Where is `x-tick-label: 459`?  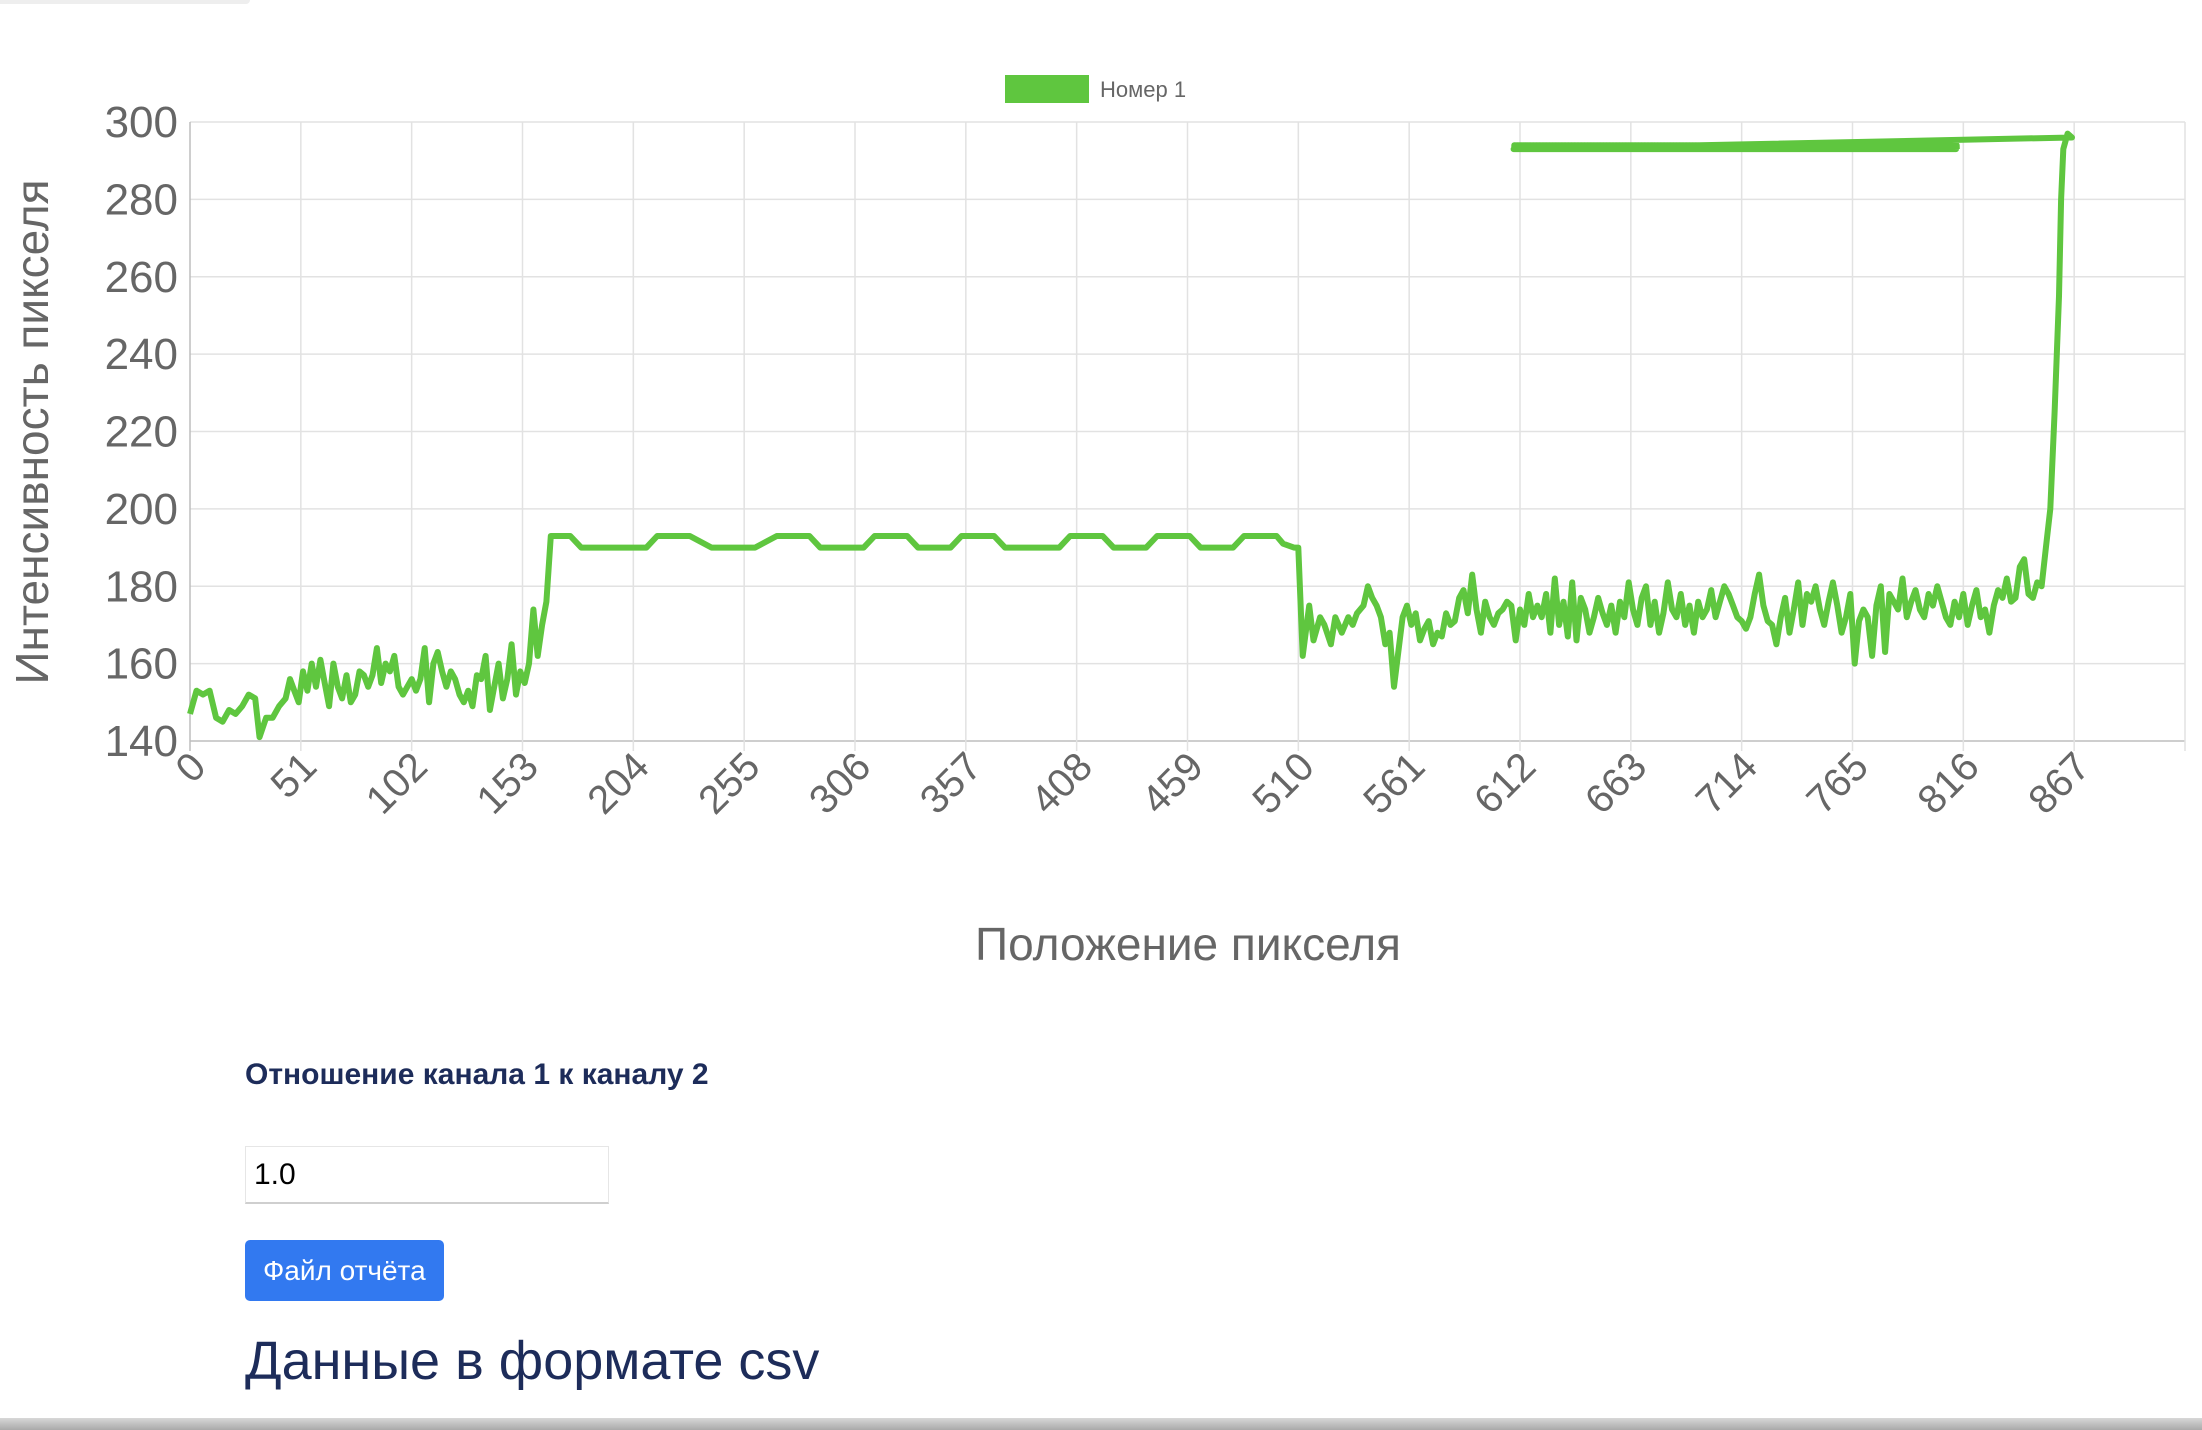
x-tick-label: 459 is located at coordinates (1173, 783).